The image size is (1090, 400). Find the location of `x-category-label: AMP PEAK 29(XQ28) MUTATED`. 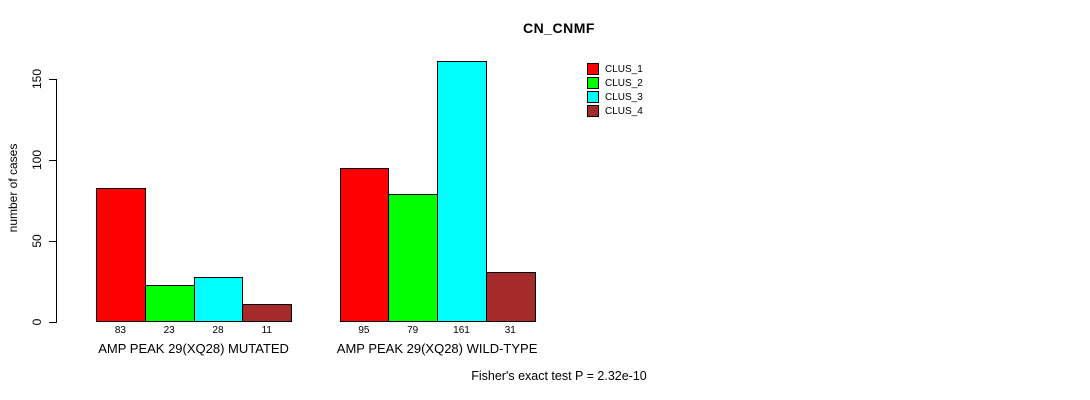

x-category-label: AMP PEAK 29(XQ28) MUTATED is located at coordinates (193, 348).